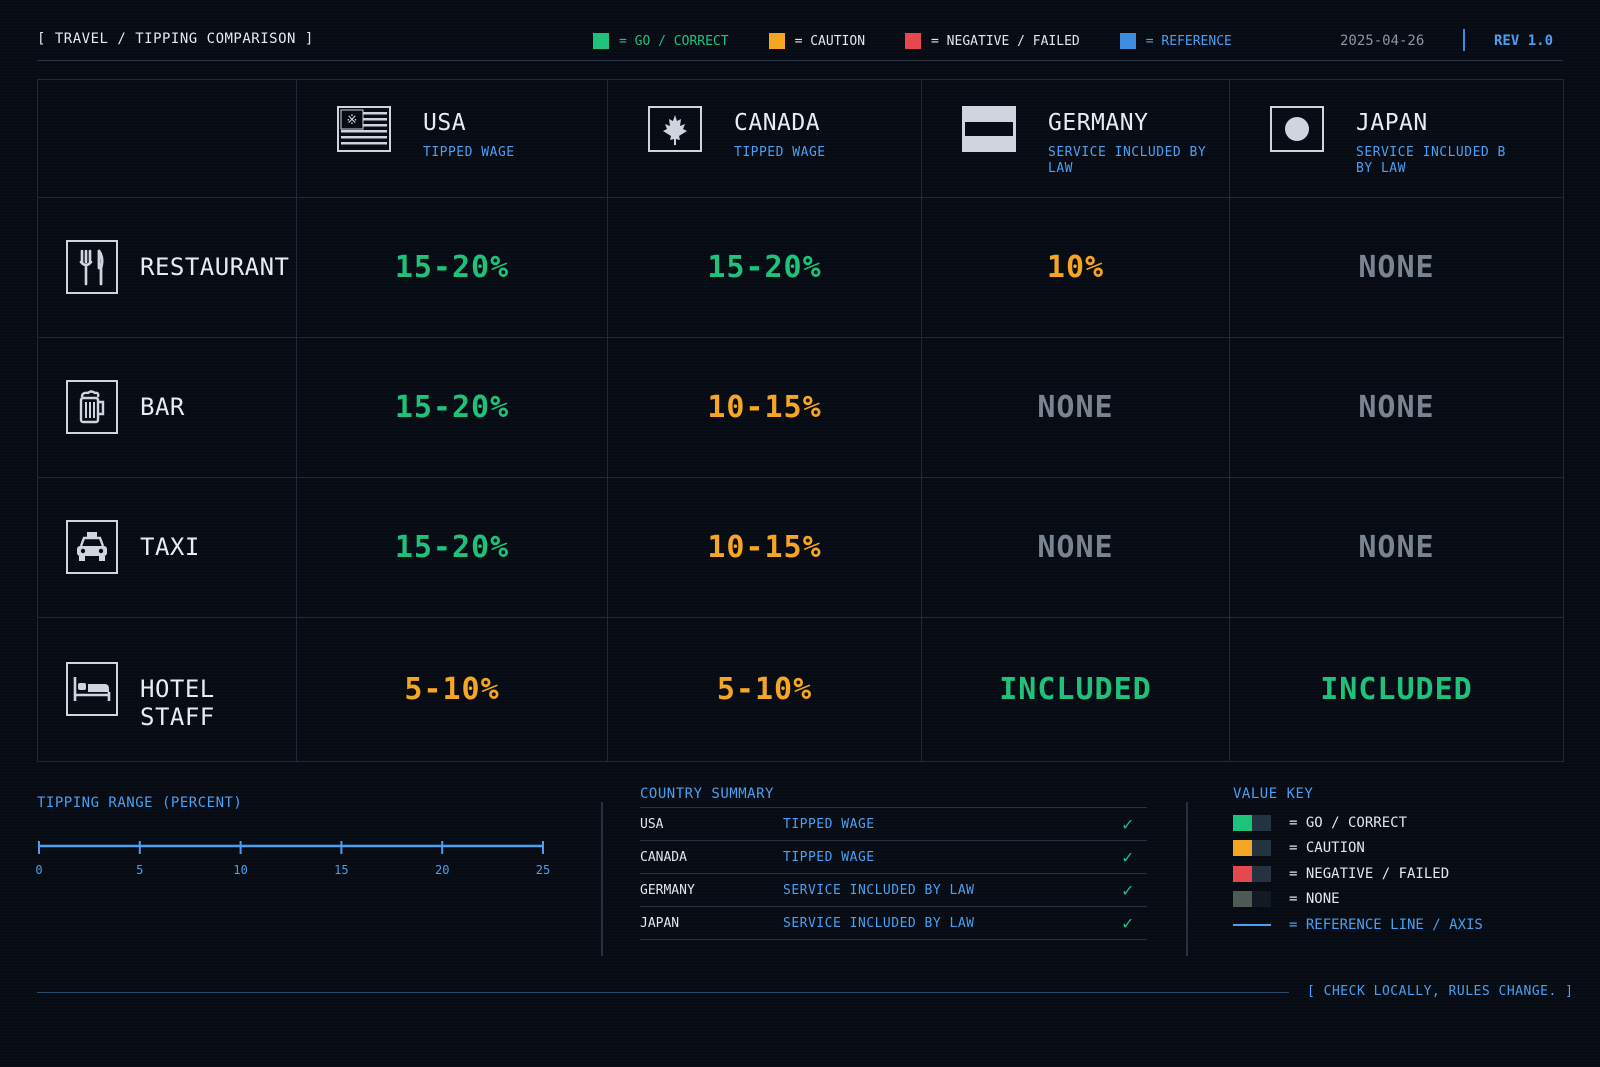 This screenshot has width=1600, height=1067. Describe the element at coordinates (445, 123) in the screenshot. I see `column-name-usa: USA` at that location.